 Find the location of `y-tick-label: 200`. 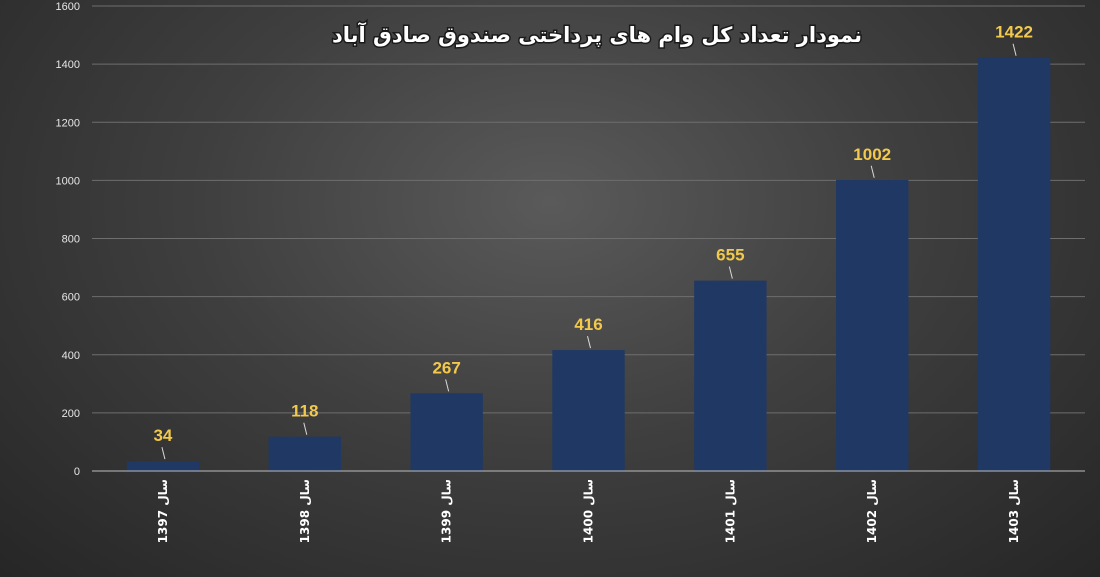

y-tick-label: 200 is located at coordinates (71, 414).